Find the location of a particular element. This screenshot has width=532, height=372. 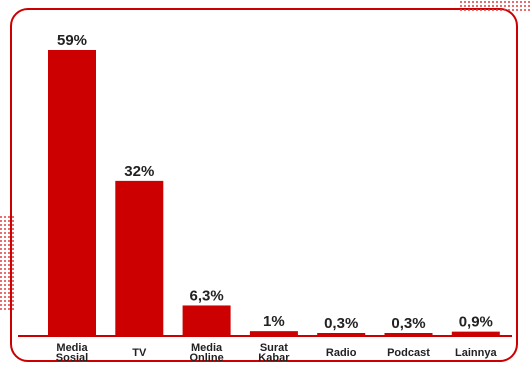

category-label-4-line-0: Radio is located at coordinates (341, 353).